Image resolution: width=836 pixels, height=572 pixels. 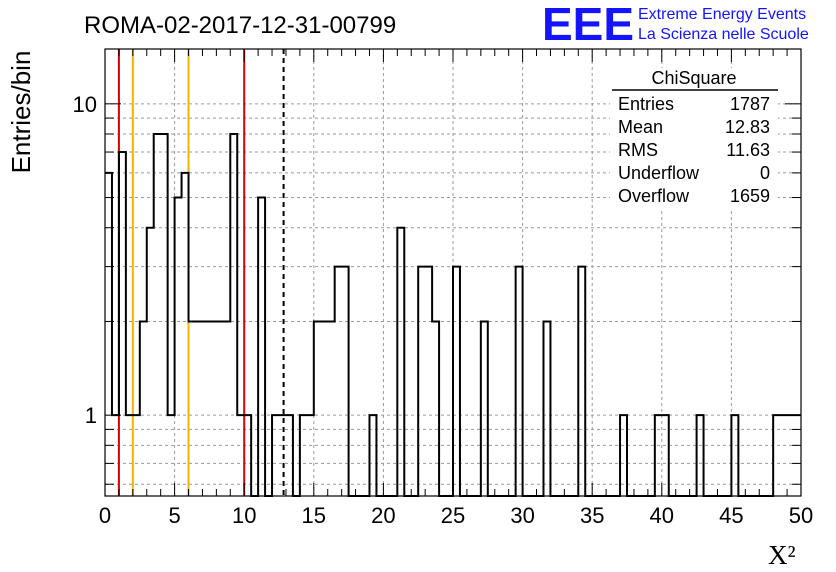 I want to click on x-tick-label: 35, so click(x=592, y=515).